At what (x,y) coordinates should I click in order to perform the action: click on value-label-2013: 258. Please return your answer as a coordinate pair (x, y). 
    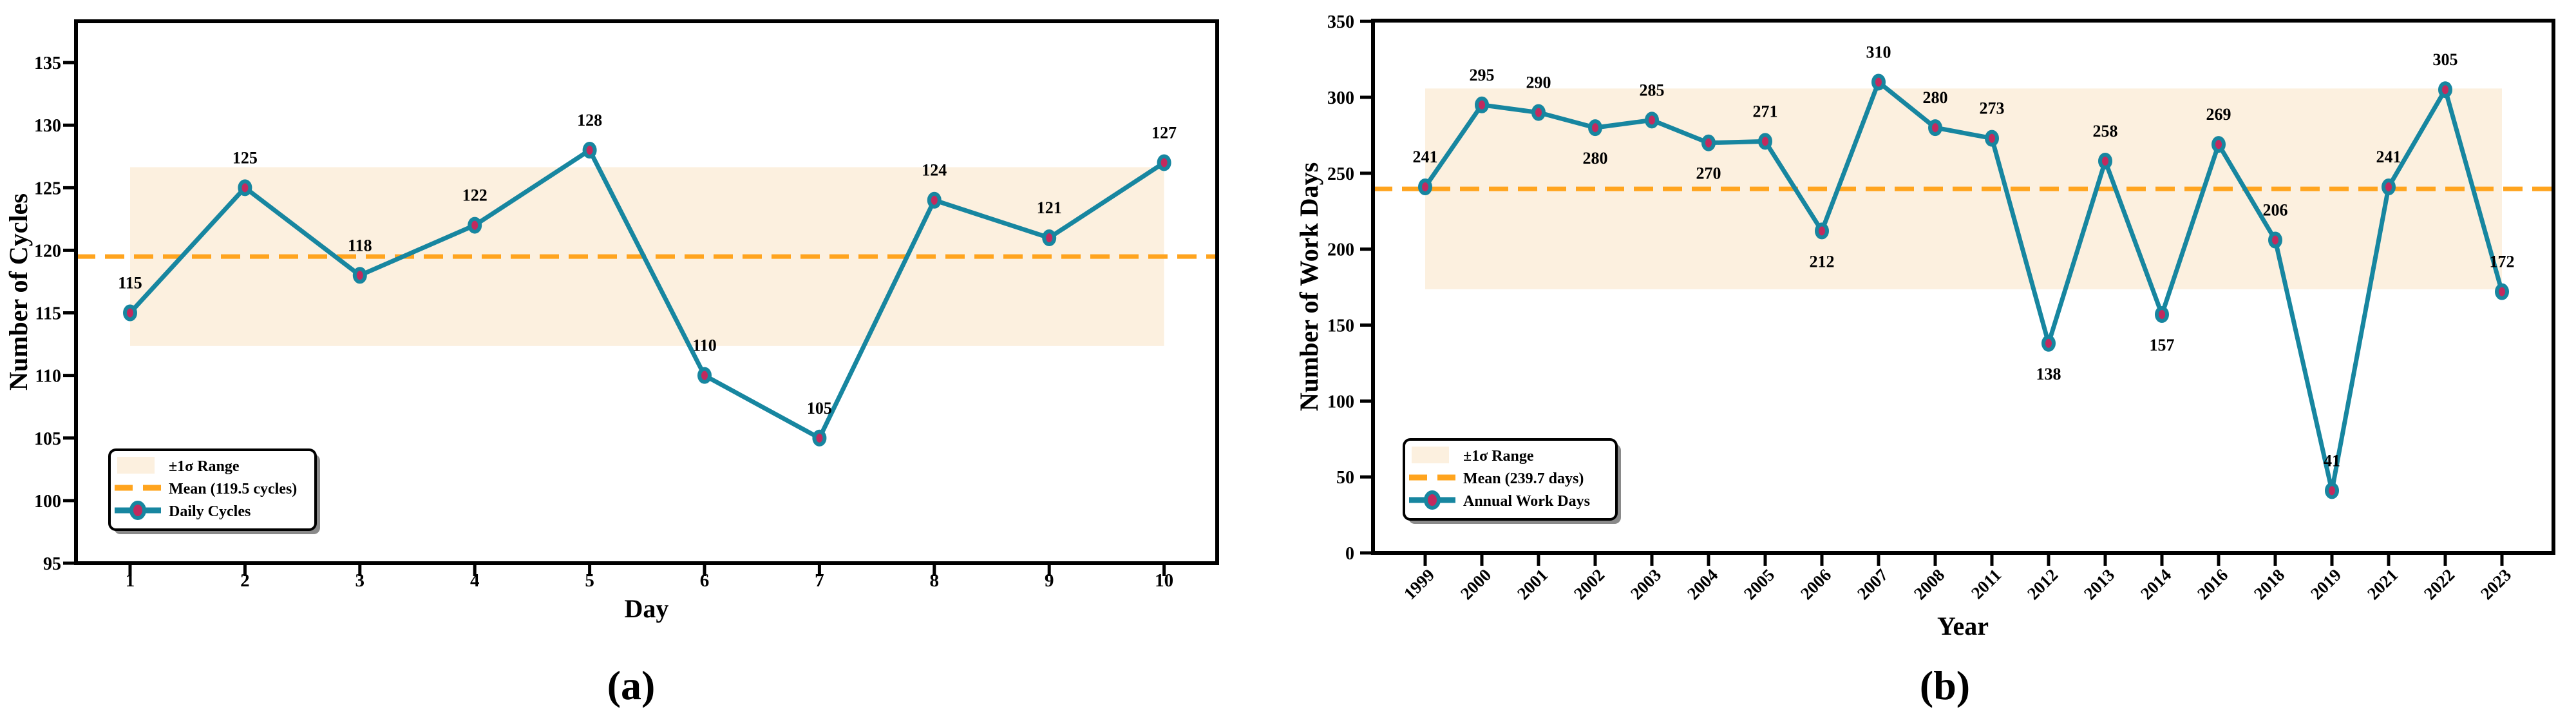
    Looking at the image, I should click on (2105, 131).